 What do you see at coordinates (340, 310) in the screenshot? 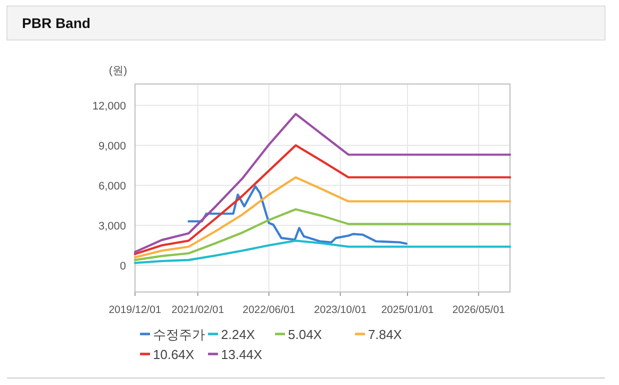
I see `x-tick-label: 2023/10/01` at bounding box center [340, 310].